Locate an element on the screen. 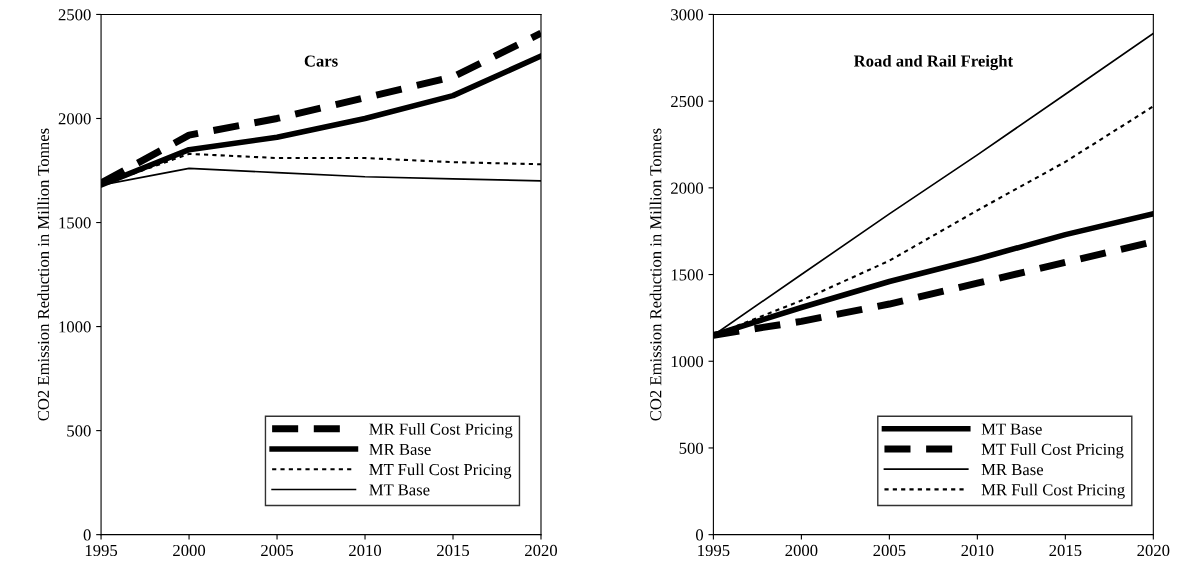 This screenshot has height=578, width=1189. text: Cars is located at coordinates (321, 61).